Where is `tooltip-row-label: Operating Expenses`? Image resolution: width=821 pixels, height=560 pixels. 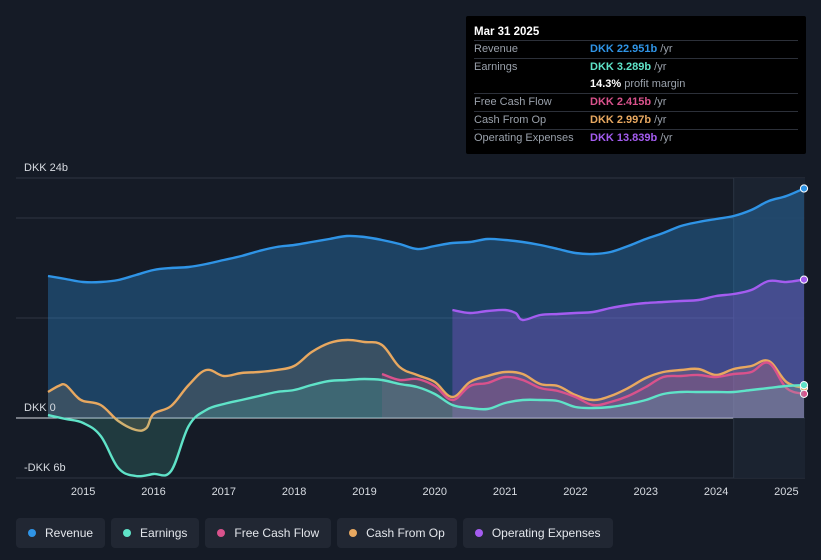
tooltip-row-label: Operating Expenses is located at coordinates (524, 138).